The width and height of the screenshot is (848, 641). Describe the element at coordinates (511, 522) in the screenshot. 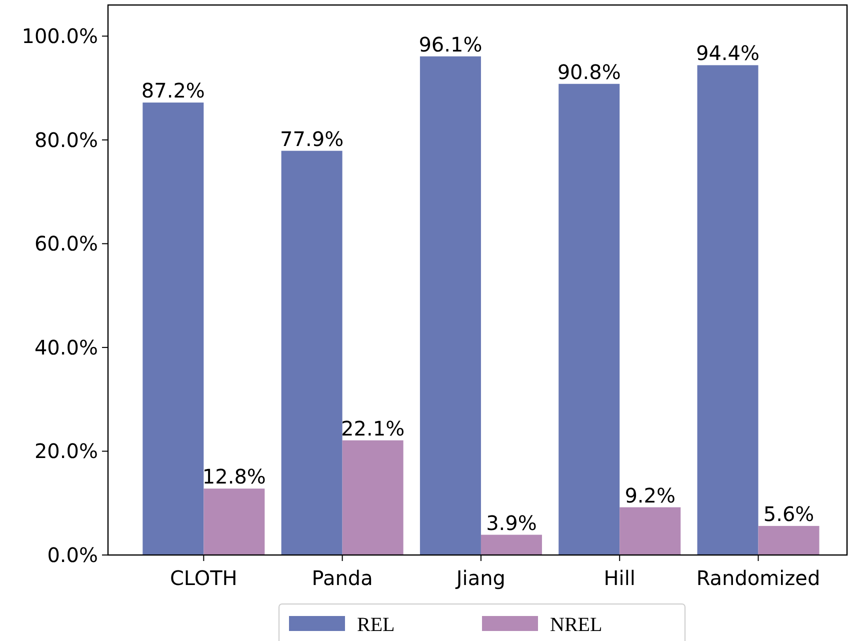

I see `data-label: 3.9%` at that location.